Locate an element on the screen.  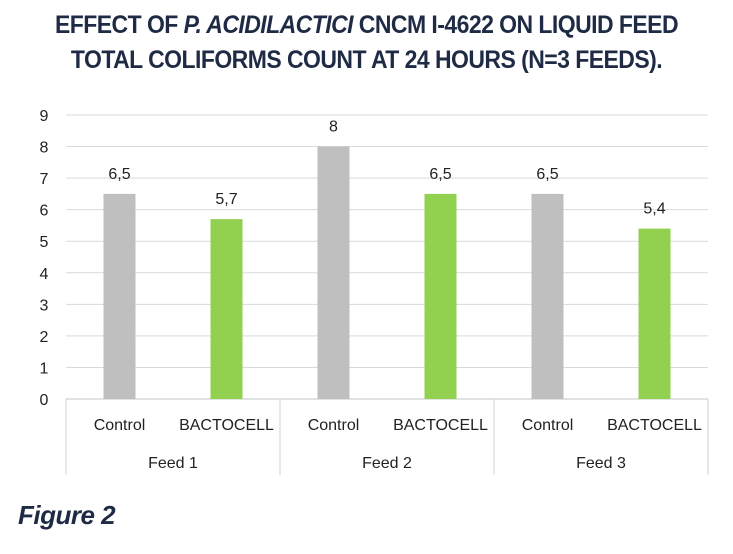
data-label: 5,4 is located at coordinates (654, 209).